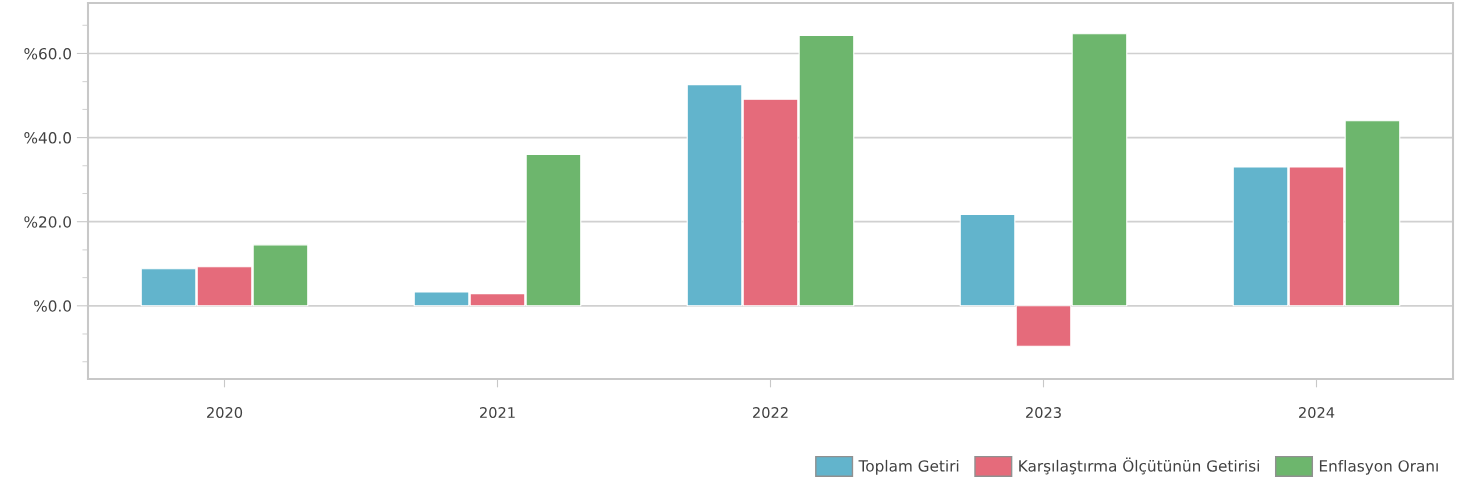  I want to click on x-tick-label: 2024, so click(1317, 413).